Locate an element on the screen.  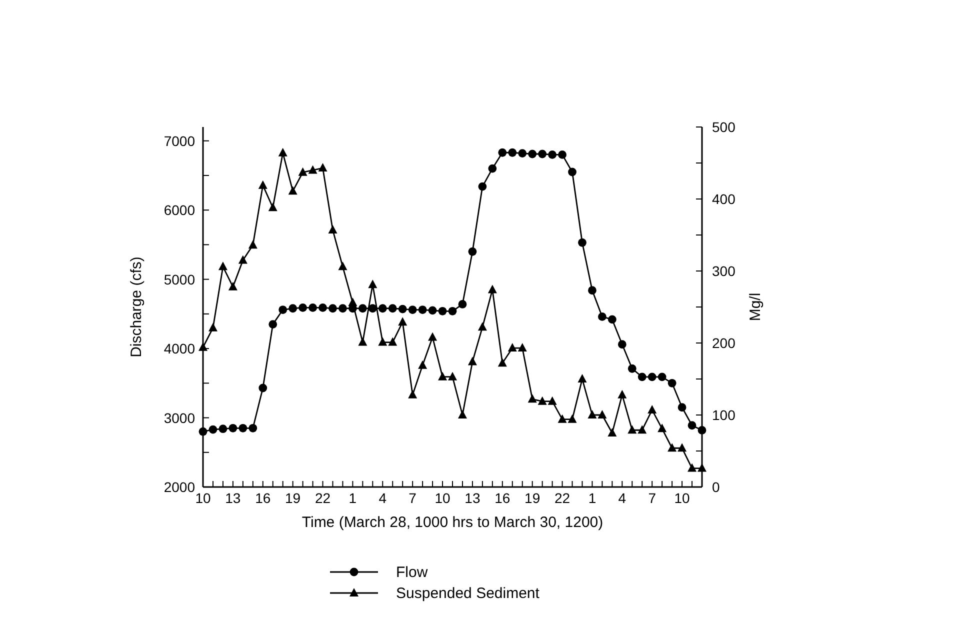
x-tick-label: 1 is located at coordinates (592, 498).